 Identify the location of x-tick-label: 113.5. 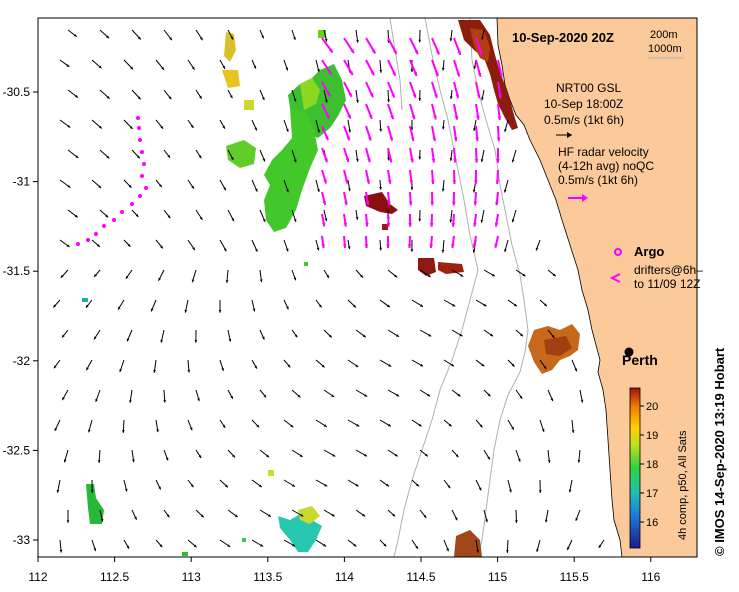
(267, 577).